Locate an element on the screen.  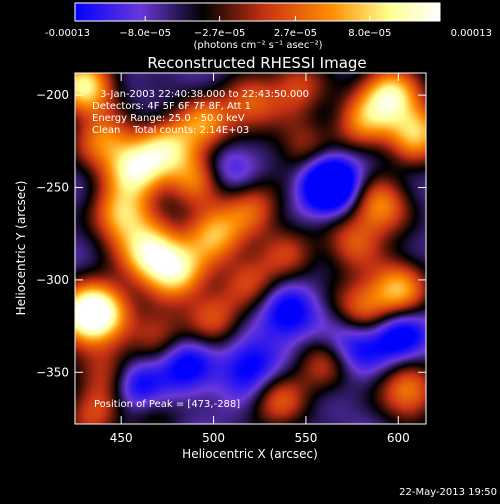
annotation-detectors: Detectors: 4F 5F 6F 7F 8F, Att 1 is located at coordinates (171, 106).